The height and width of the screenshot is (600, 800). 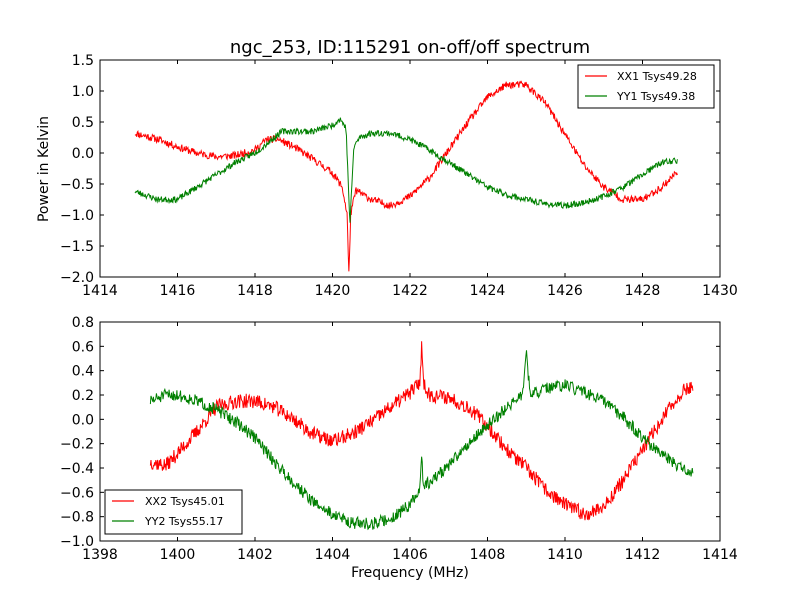 What do you see at coordinates (410, 291) in the screenshot?
I see `top-x-tick-label: 1422` at bounding box center [410, 291].